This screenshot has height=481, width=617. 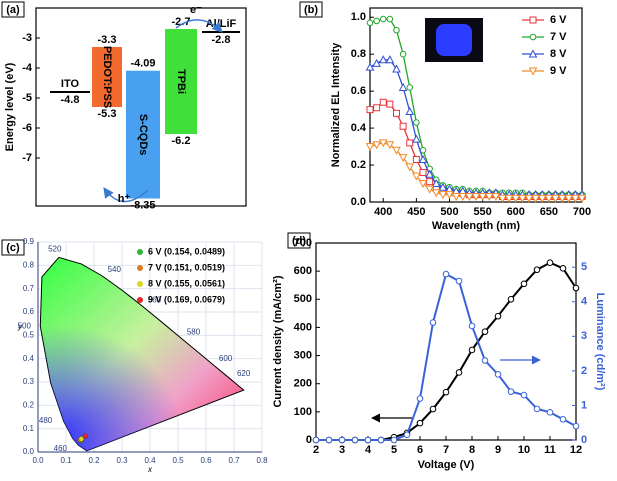 I want to click on y-tick-label: -7, so click(x=27, y=158).